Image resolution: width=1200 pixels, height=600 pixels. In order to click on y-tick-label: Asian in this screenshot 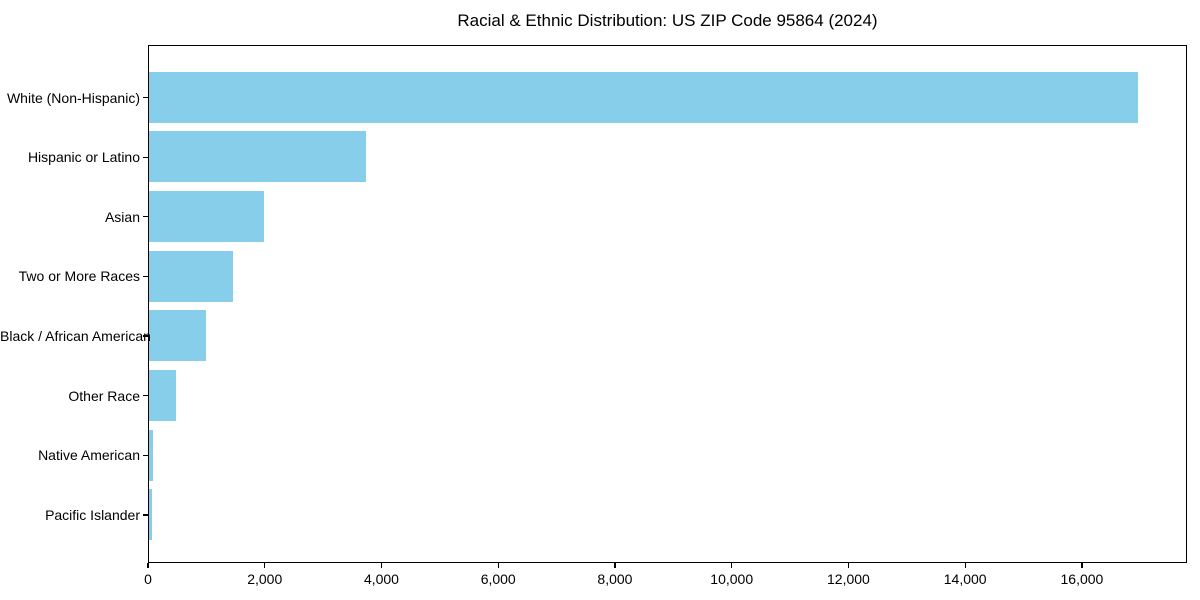, I will do `click(122, 216)`.